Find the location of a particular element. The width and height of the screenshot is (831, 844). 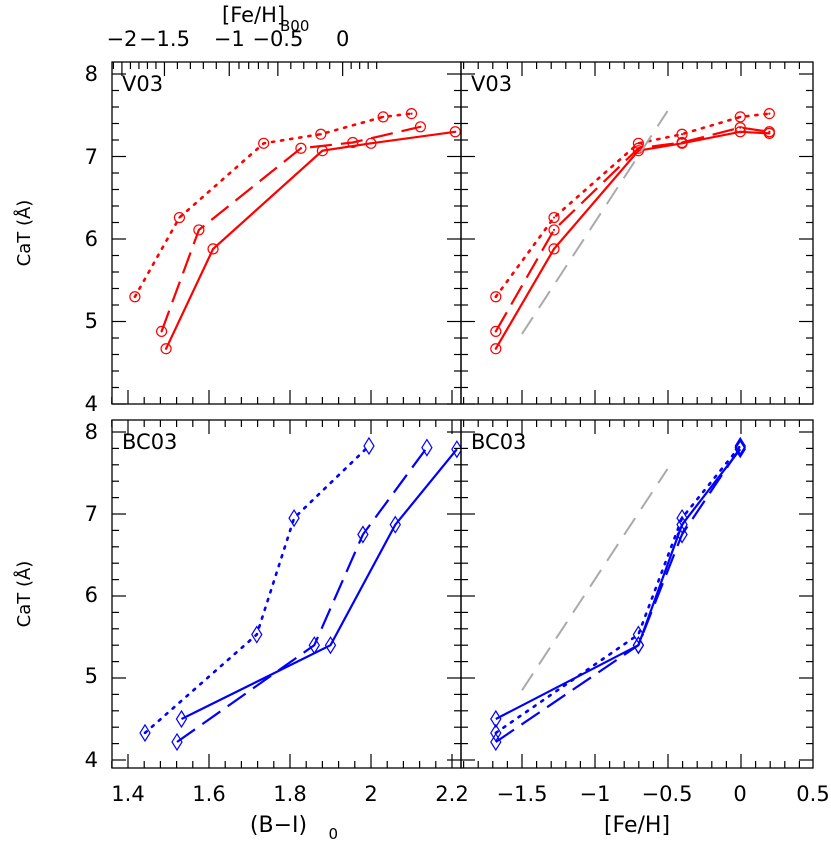

series-line-solid is located at coordinates (618, 584).